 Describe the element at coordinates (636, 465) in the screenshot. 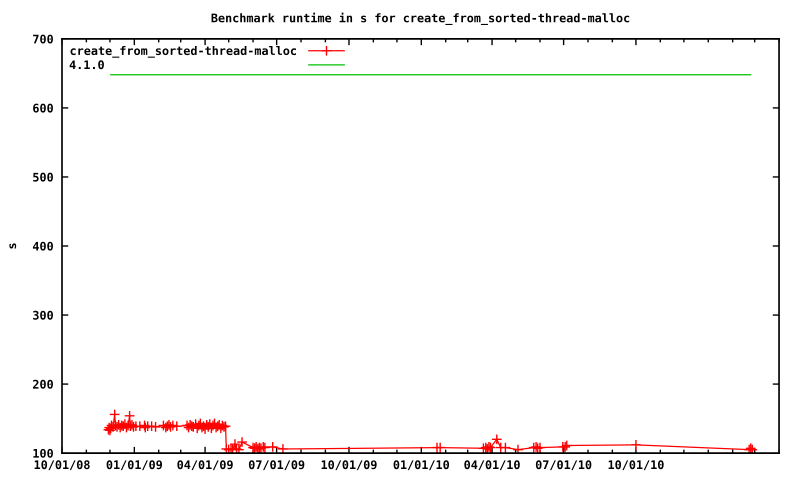

I see `x-tick-label: 10/01/10` at that location.